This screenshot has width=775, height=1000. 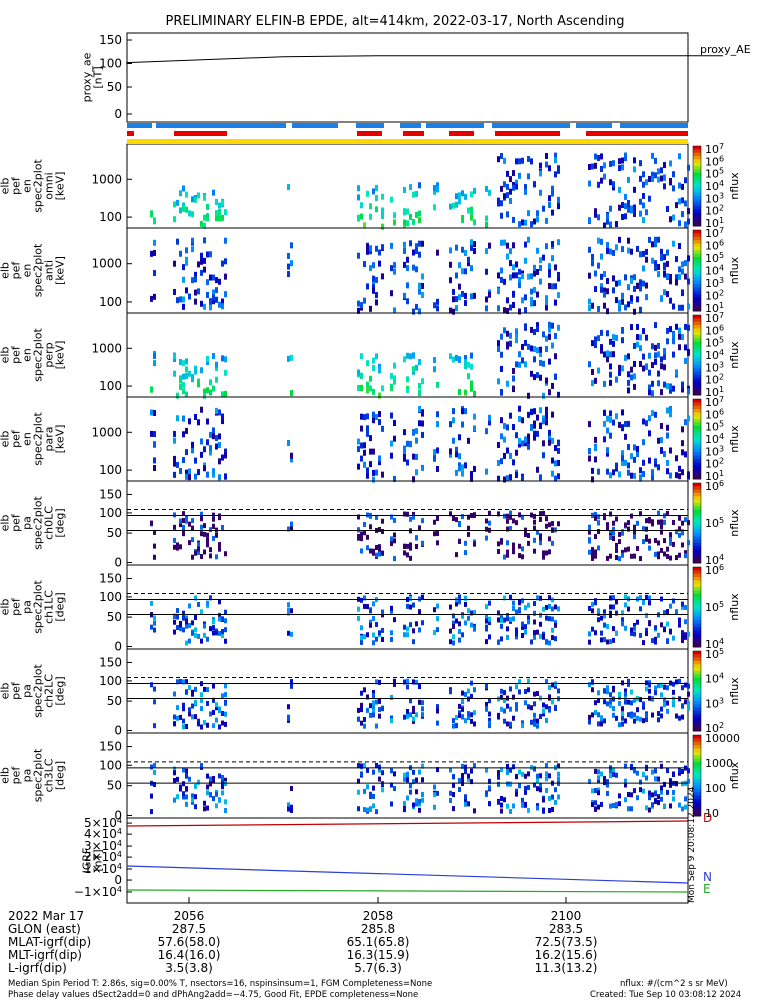 What do you see at coordinates (573, 125) in the screenshot?
I see `science-bar-gap` at bounding box center [573, 125].